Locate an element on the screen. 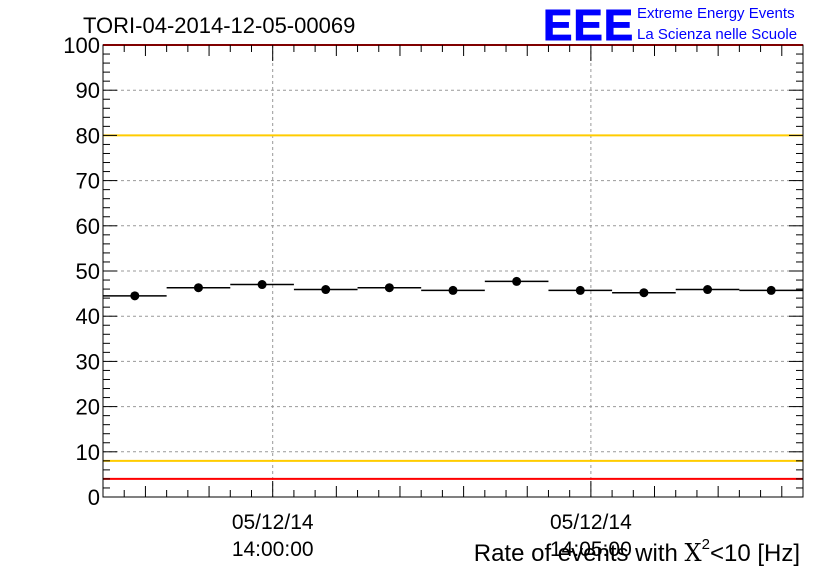 The width and height of the screenshot is (836, 572). x-tick-time-label: 14:05:00 is located at coordinates (591, 549).